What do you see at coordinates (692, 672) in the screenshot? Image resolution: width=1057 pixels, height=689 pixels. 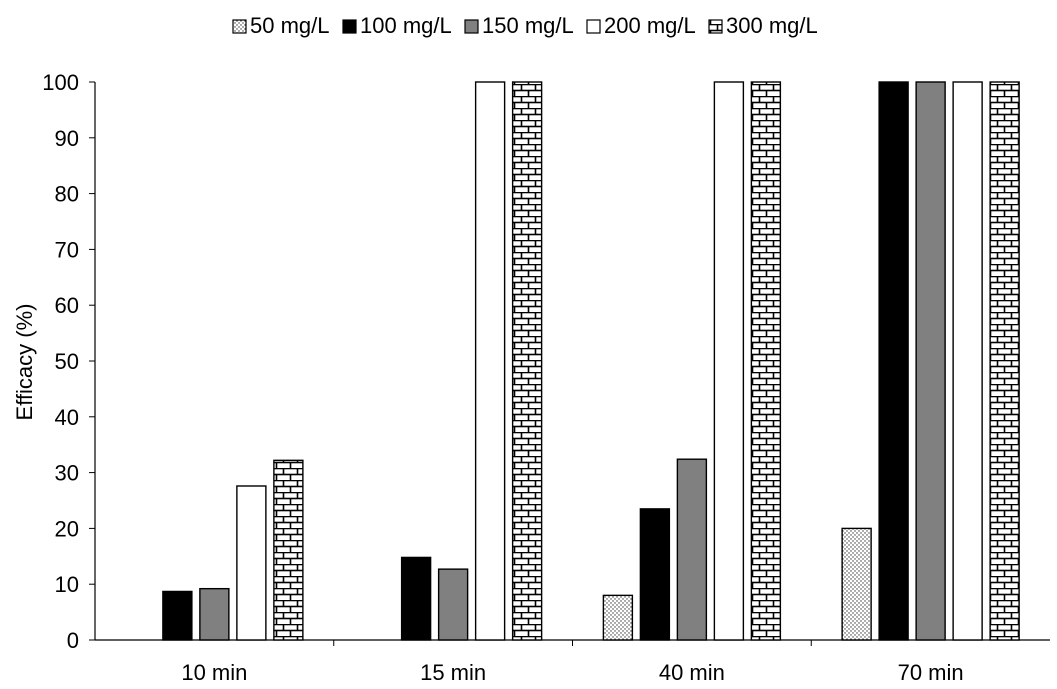 I see `x-category-label: 40 min` at bounding box center [692, 672].